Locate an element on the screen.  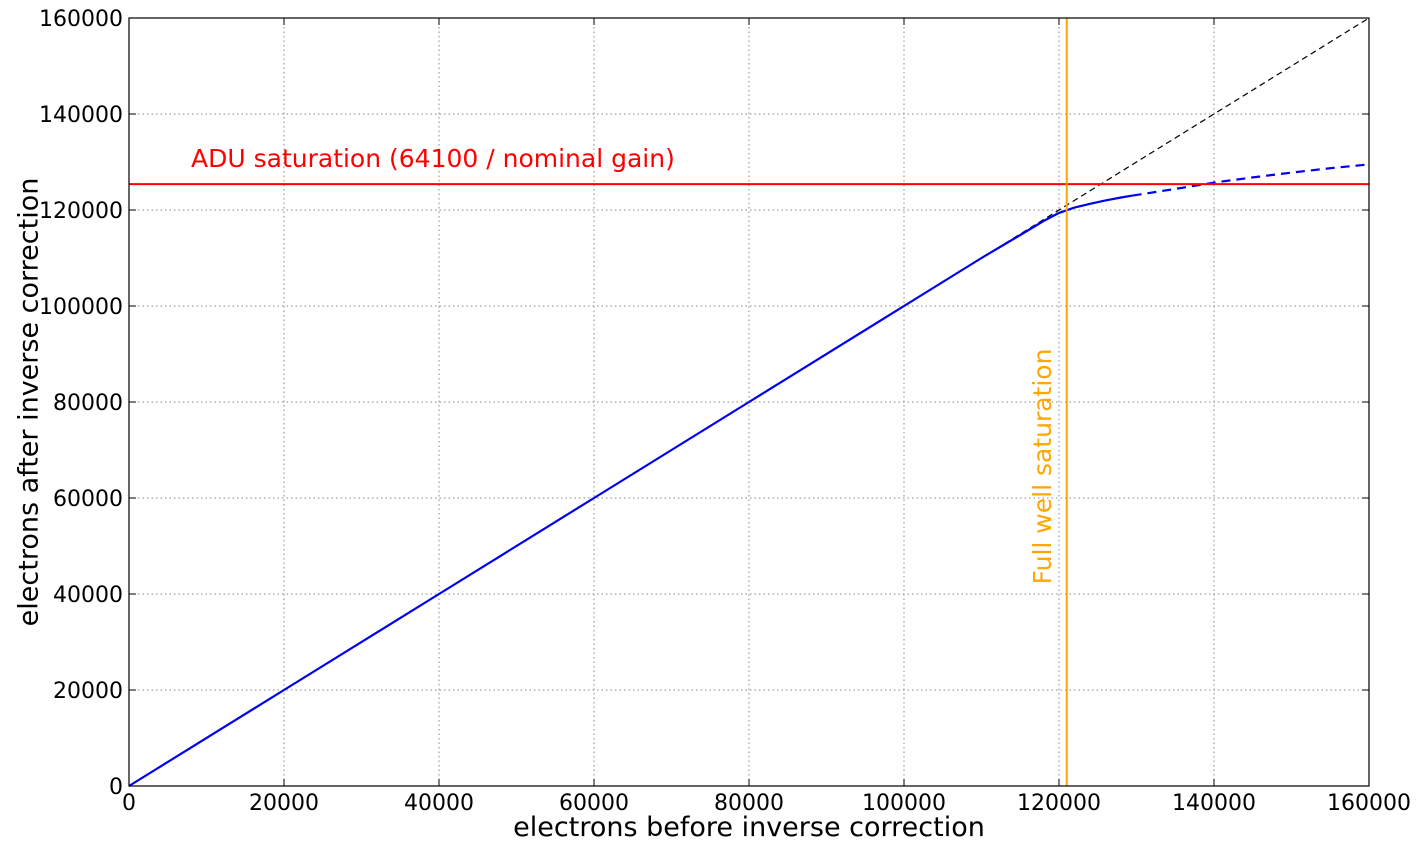
x-tick-label: 60000 is located at coordinates (594, 803).